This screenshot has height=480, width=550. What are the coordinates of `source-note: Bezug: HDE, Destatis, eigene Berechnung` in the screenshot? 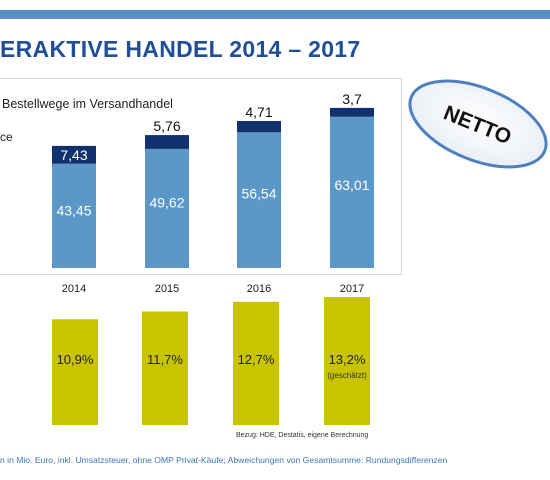 It's located at (302, 435).